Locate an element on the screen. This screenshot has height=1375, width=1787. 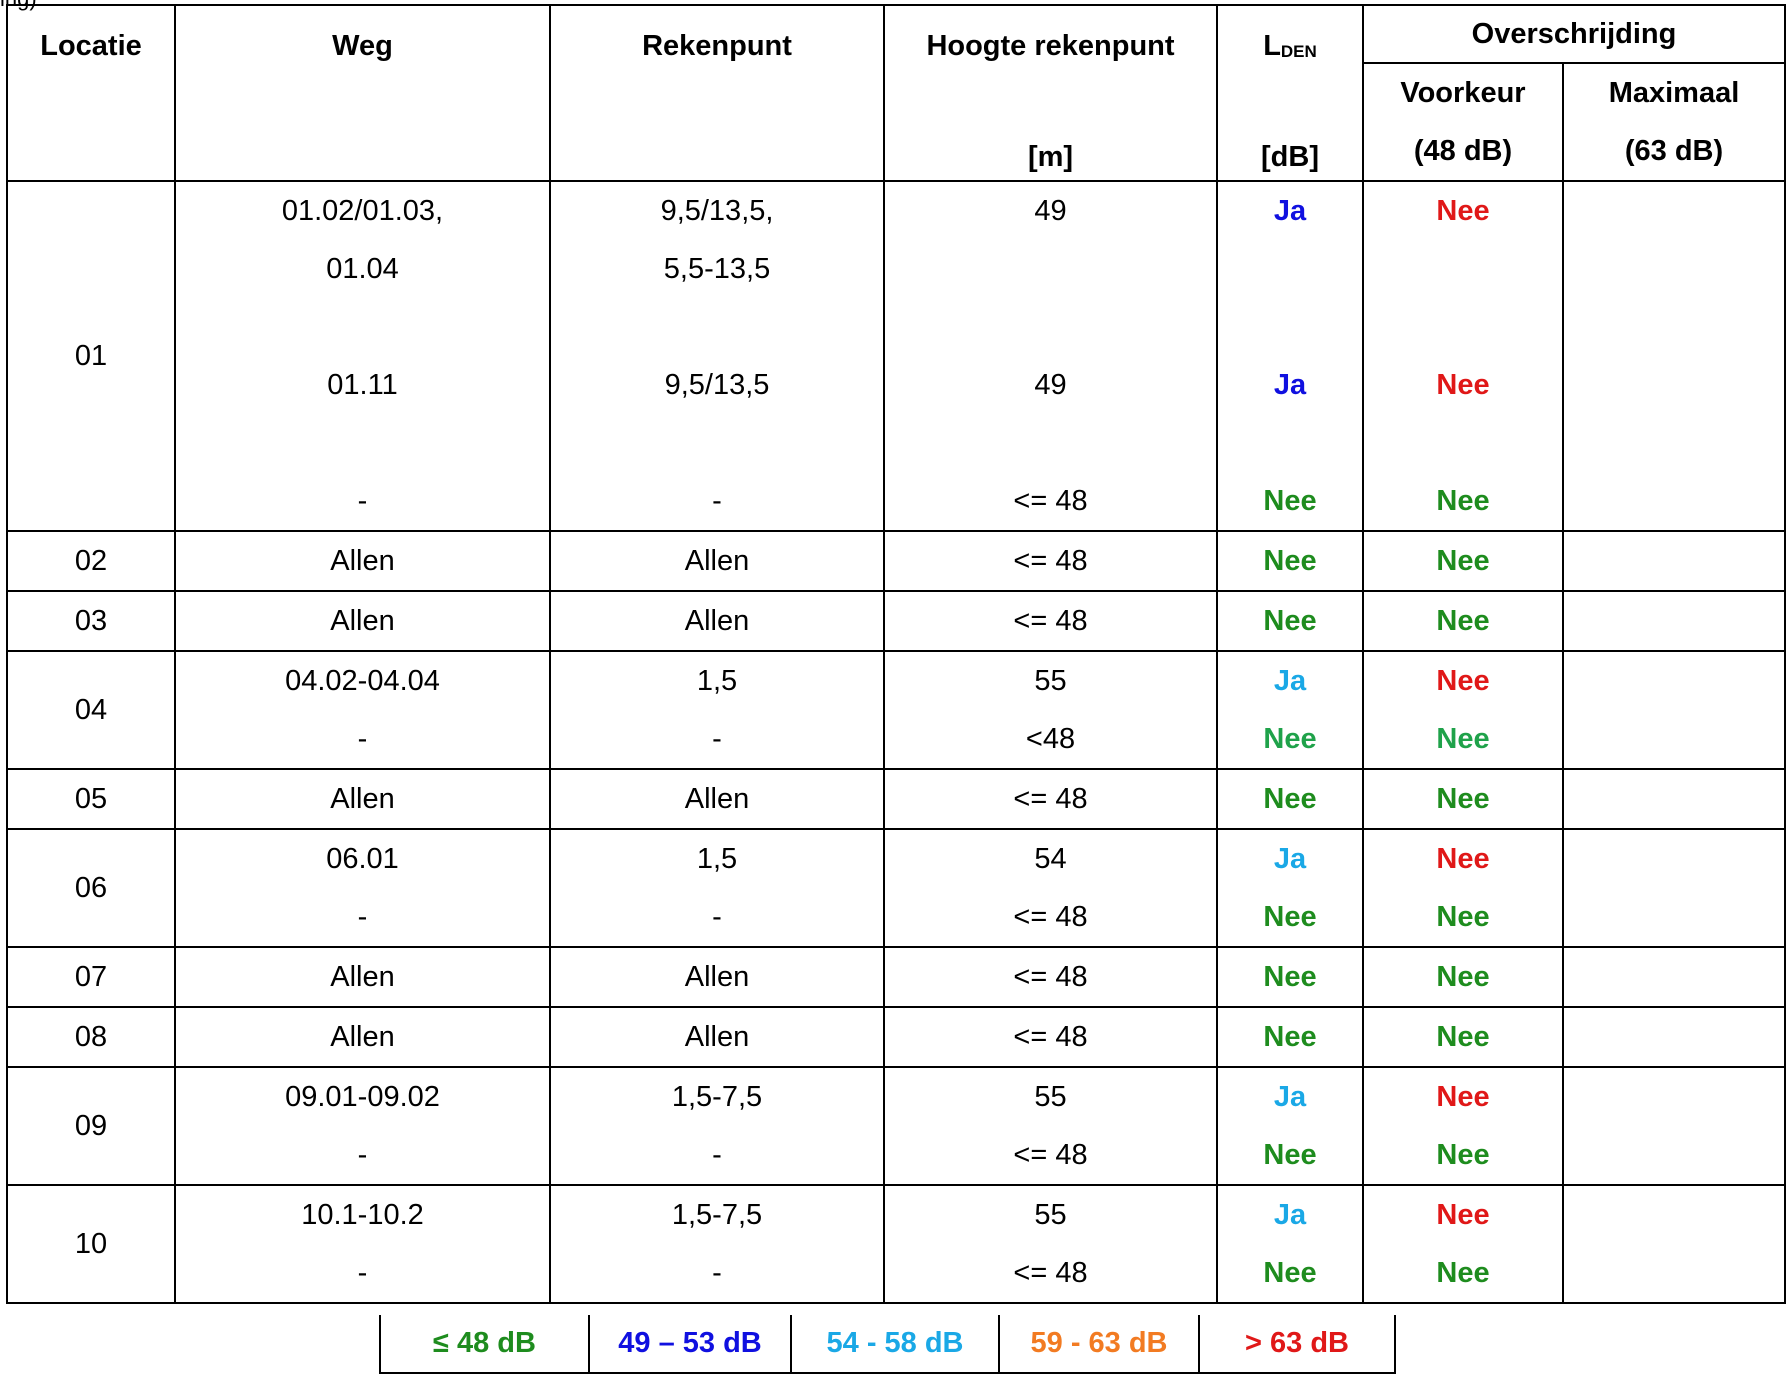
header-lden-sub: DEN is located at coordinates (1298, 51).